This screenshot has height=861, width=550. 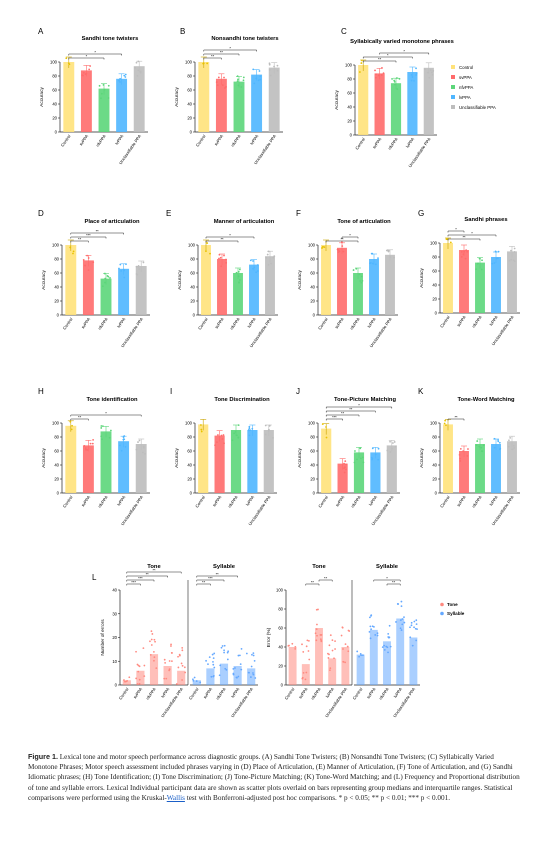 What do you see at coordinates (133, 581) in the screenshot?
I see `significance-stars: ***` at bounding box center [133, 581].